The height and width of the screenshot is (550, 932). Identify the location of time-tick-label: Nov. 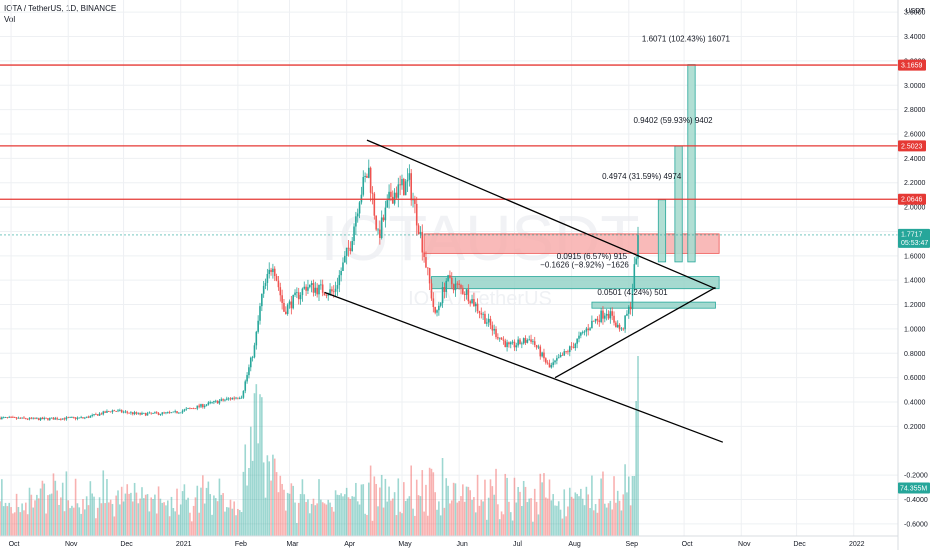
(71, 544).